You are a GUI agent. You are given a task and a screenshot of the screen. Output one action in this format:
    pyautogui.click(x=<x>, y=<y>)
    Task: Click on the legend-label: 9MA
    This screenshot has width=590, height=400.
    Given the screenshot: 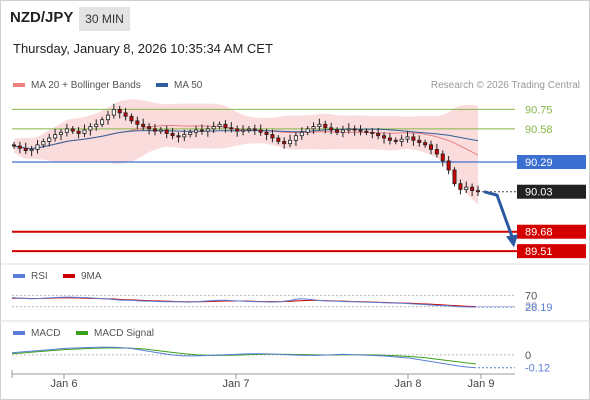 What is the action you would take?
    pyautogui.click(x=91, y=276)
    